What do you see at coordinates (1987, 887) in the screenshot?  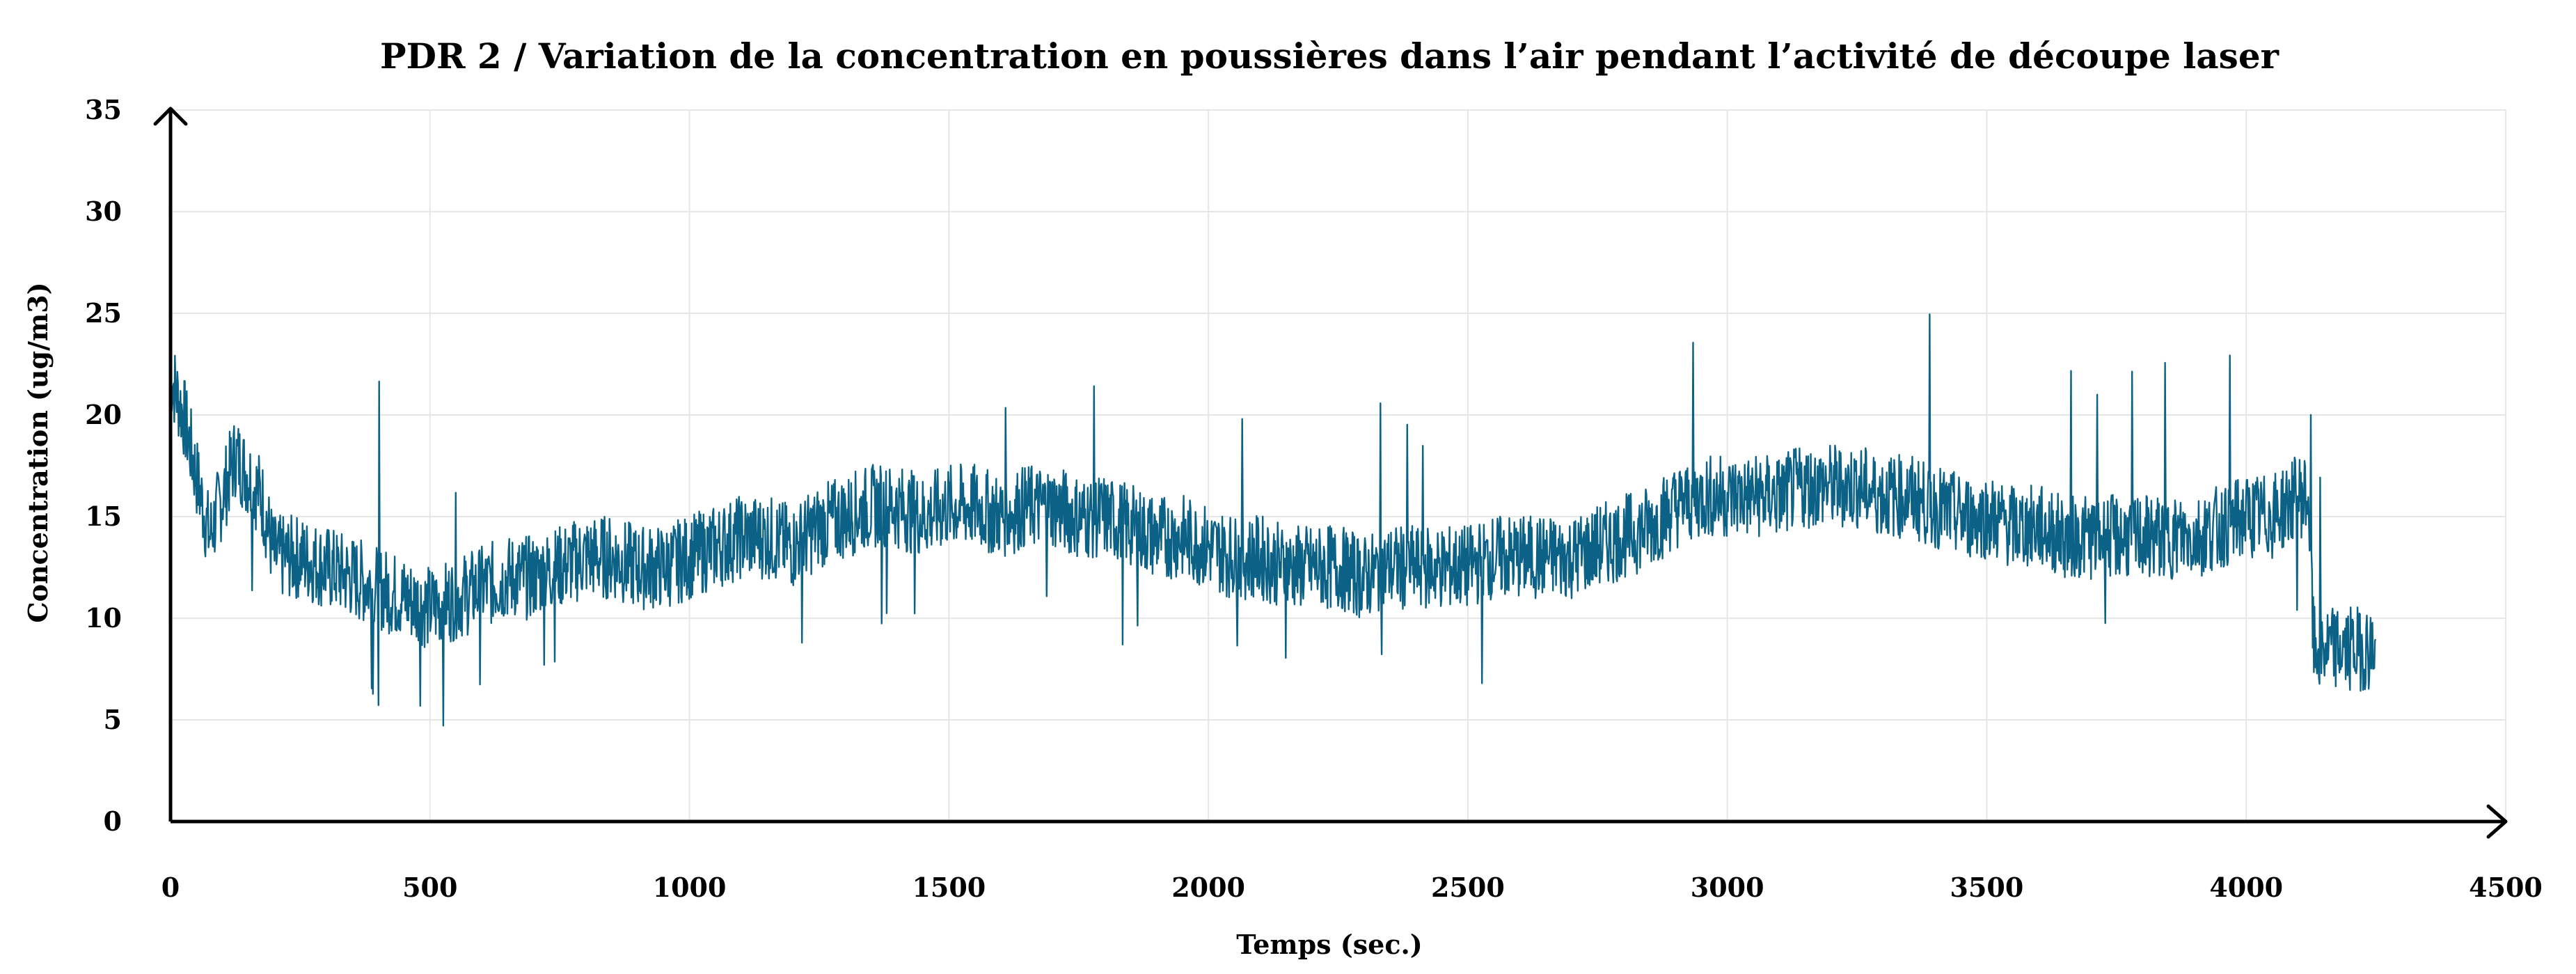 I see `x-tick-label: 3500` at bounding box center [1987, 887].